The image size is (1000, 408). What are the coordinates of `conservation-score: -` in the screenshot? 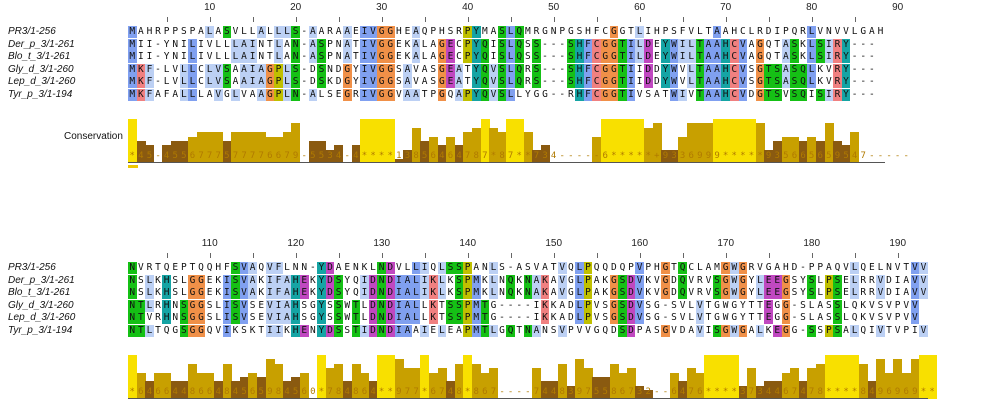 It's located at (519, 392).